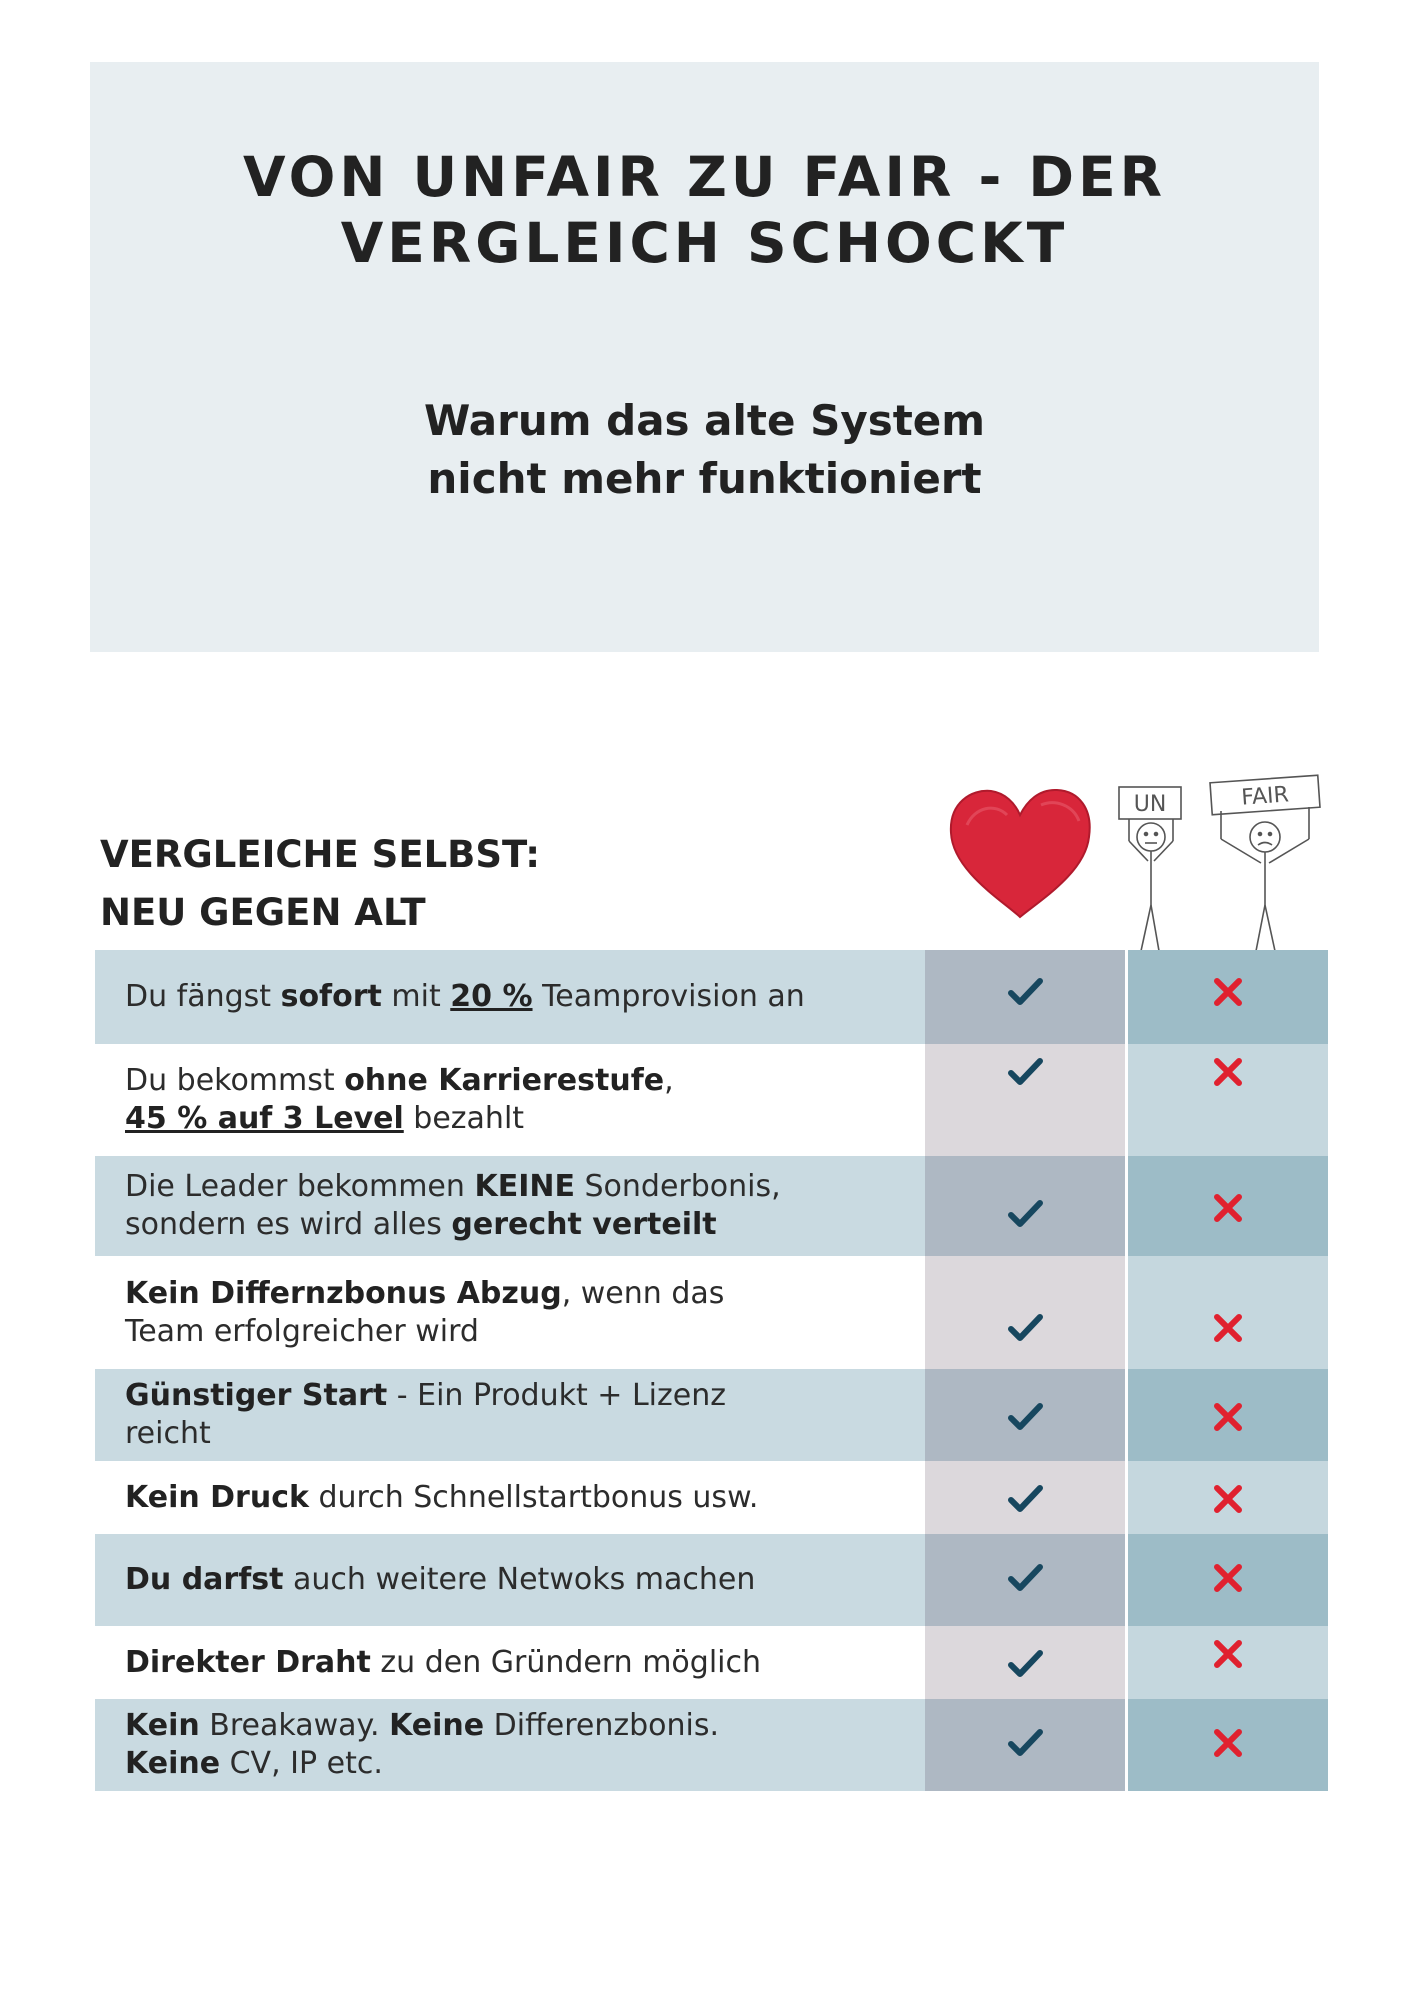 This screenshot has width=1414, height=2000. I want to click on row-statement-line: Du bekommst ohne Karrierestufe,, so click(510, 1081).